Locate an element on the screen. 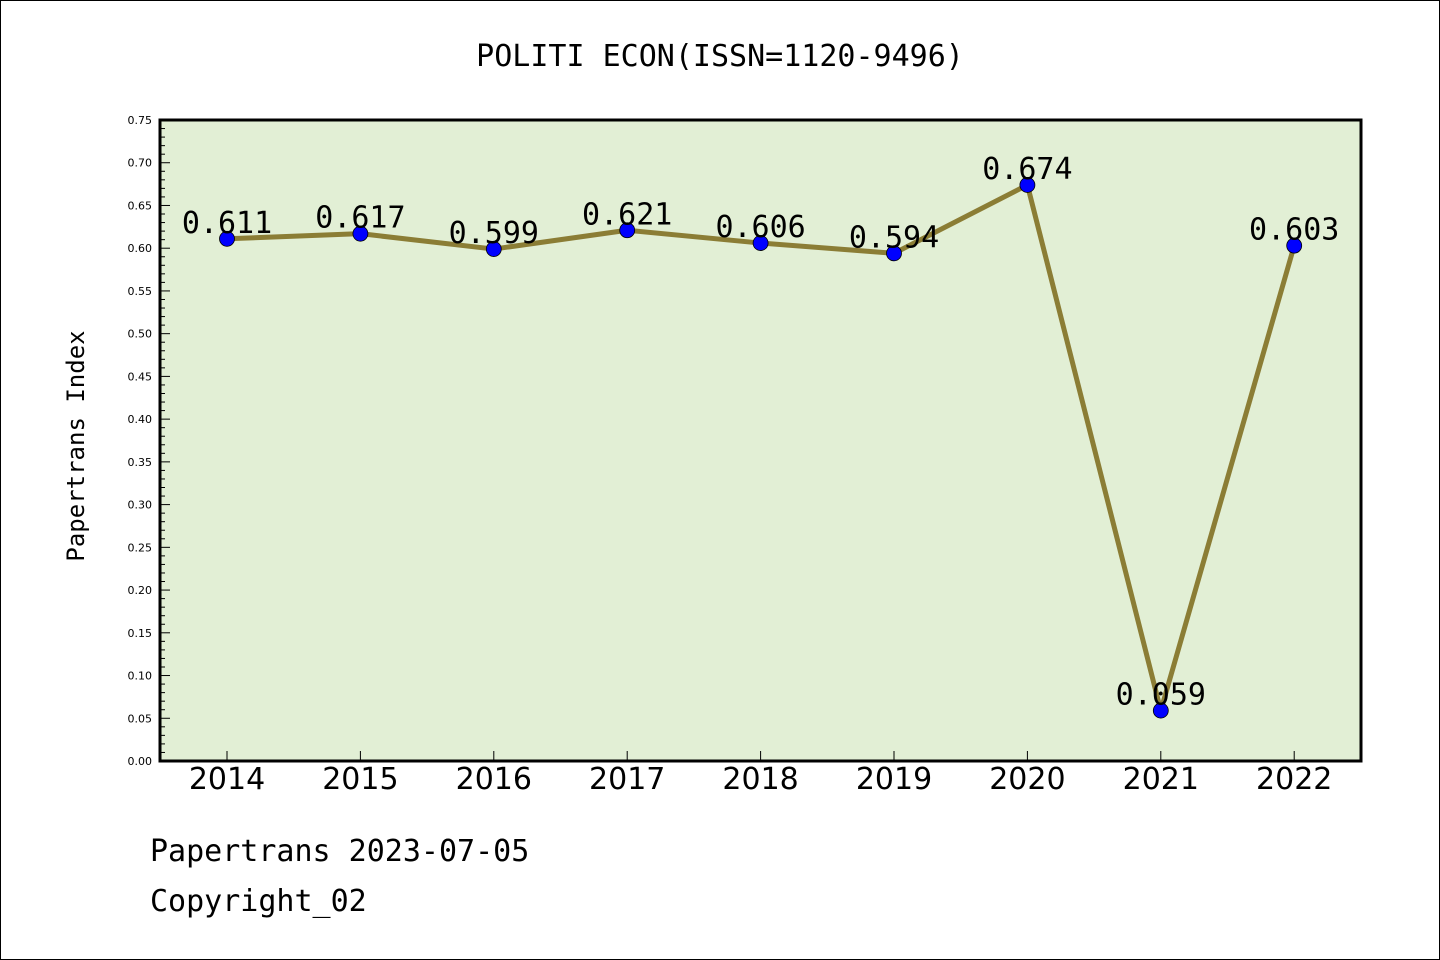 The image size is (1440, 960). y-tick-label: 0.45 is located at coordinates (140, 376).